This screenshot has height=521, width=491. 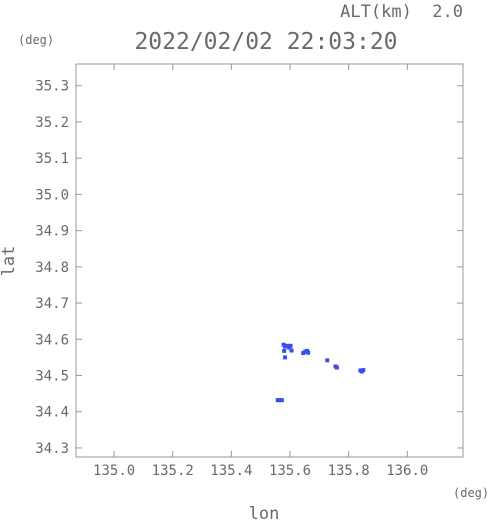 I want to click on data-points, so click(x=320, y=372).